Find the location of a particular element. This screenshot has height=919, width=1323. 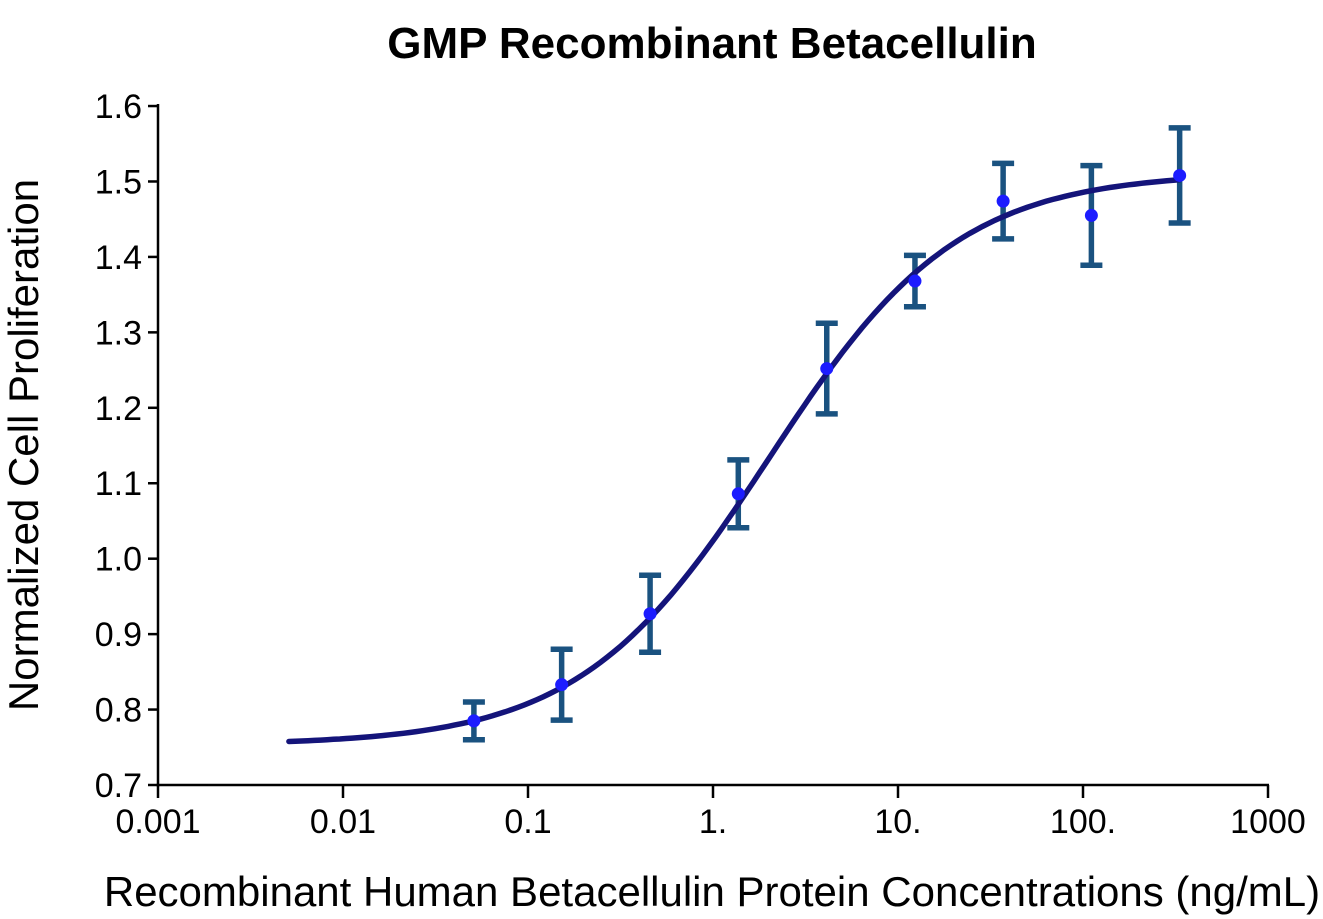

x-tick-label: 0.1 is located at coordinates (527, 822).